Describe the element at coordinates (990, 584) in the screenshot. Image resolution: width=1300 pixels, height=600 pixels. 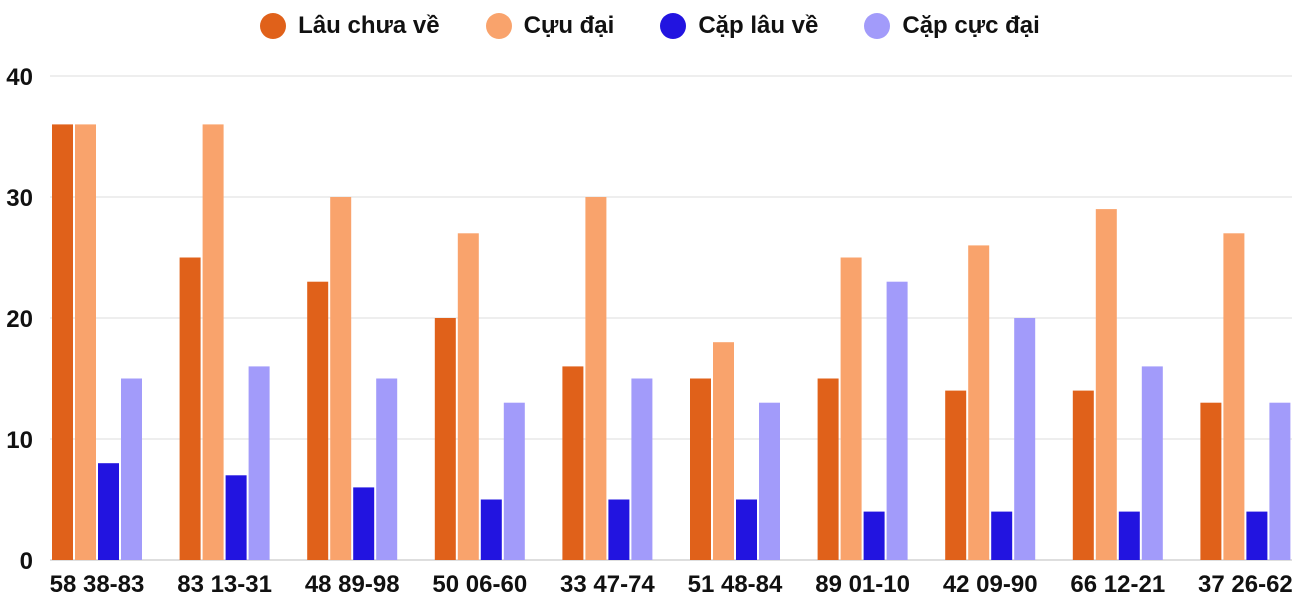
I see `x-category-label-8: 42 09-90` at that location.